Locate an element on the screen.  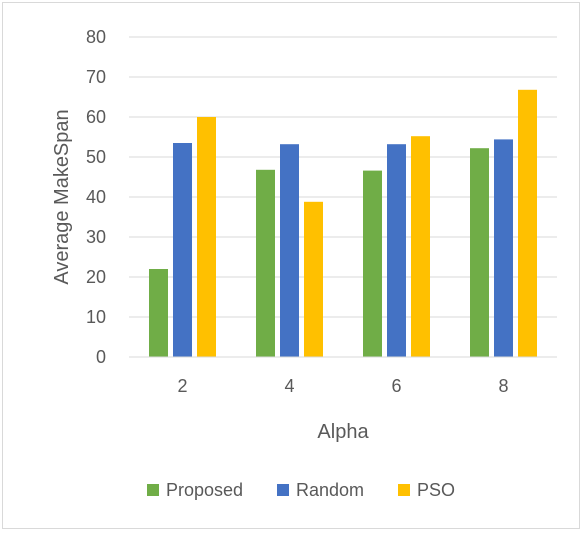
x-tick-label: 2 is located at coordinates (182, 386).